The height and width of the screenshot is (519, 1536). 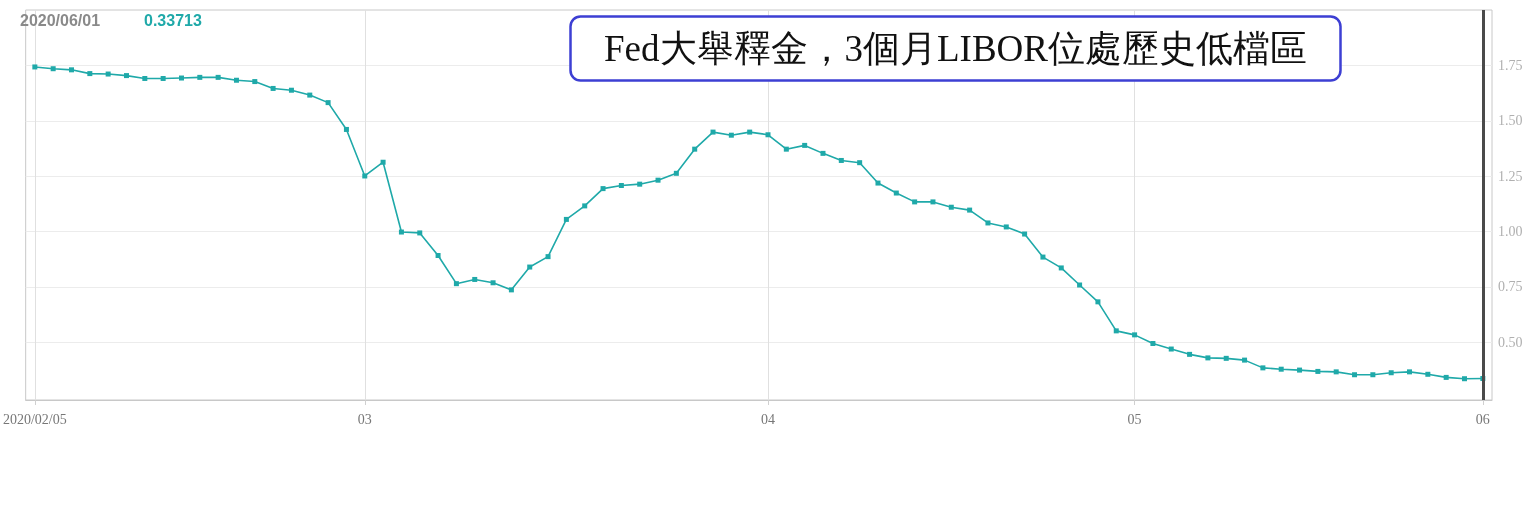 What do you see at coordinates (1510, 121) in the screenshot?
I see `y-tick-label: 1.50` at bounding box center [1510, 121].